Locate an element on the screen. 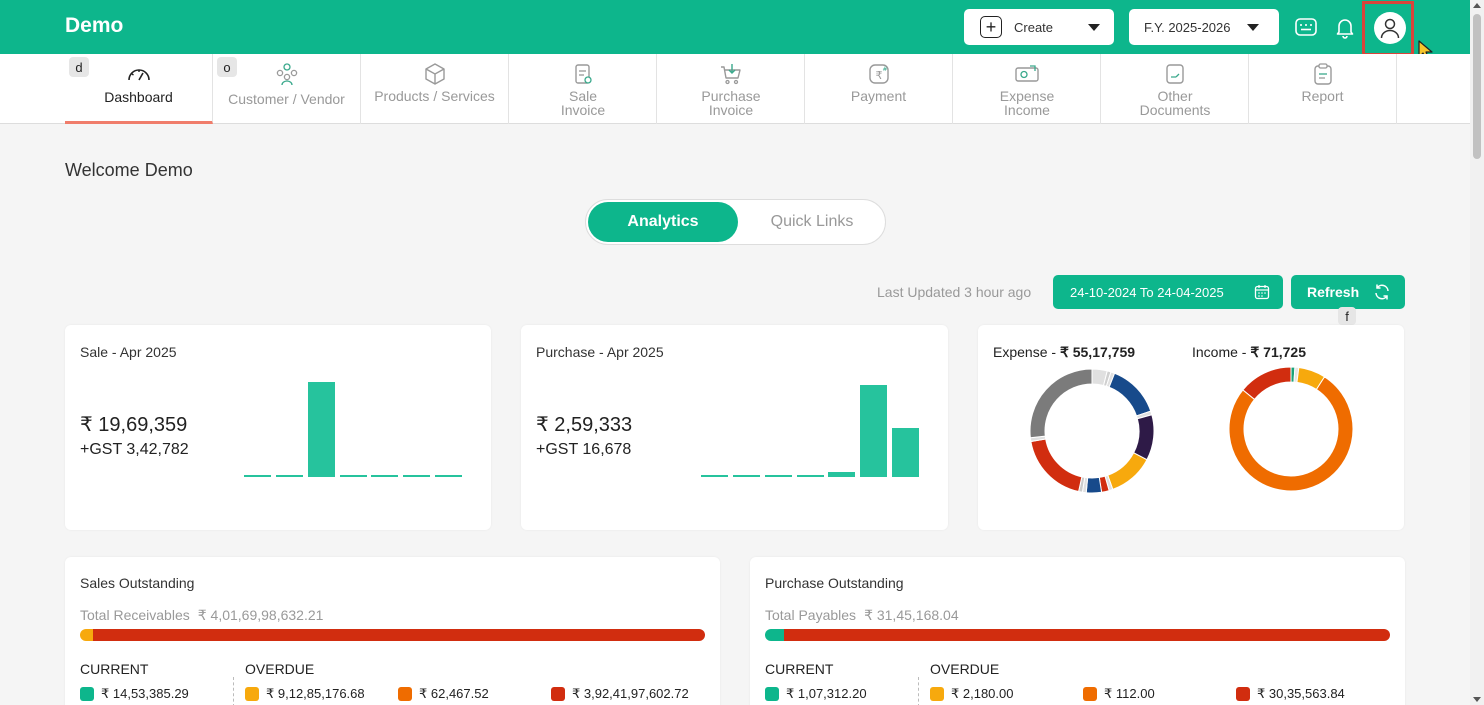  nav-item-other-documents: Other Documents is located at coordinates (1175, 89).